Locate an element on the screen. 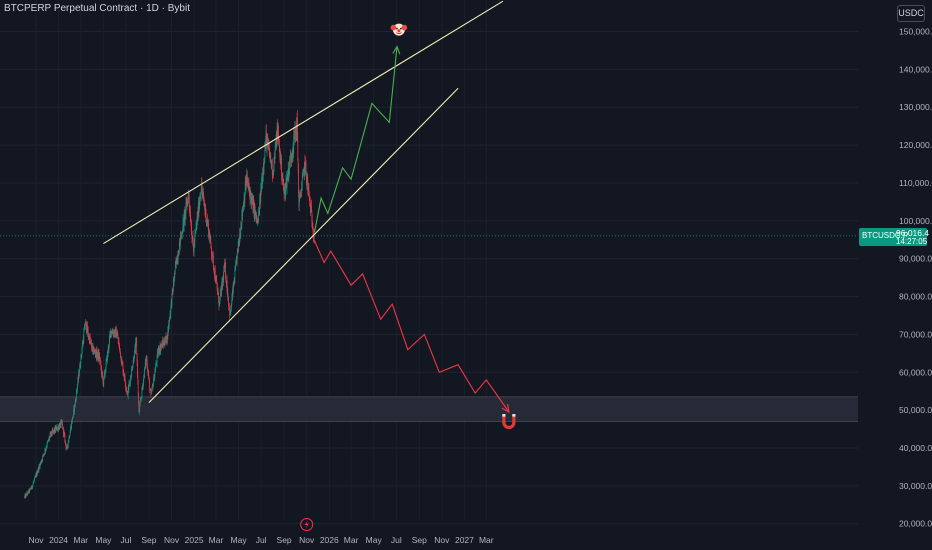 The width and height of the screenshot is (932, 550). y-axis-label: 40,000.0 is located at coordinates (915, 448).